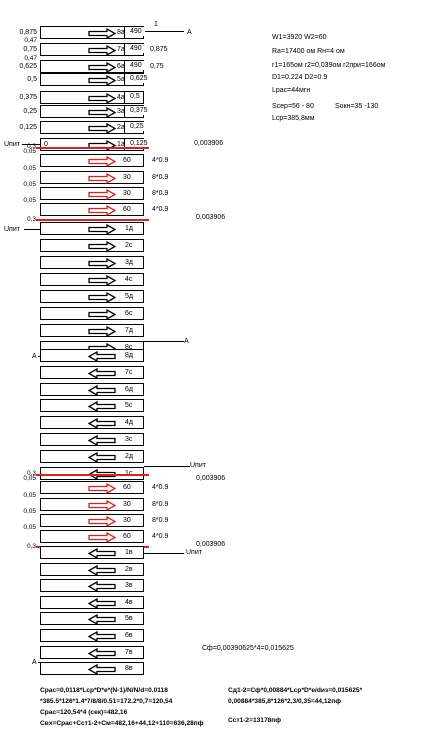 Image resolution: width=424 pixels, height=750 pixels. I want to click on section-label: 8д, so click(129, 355).